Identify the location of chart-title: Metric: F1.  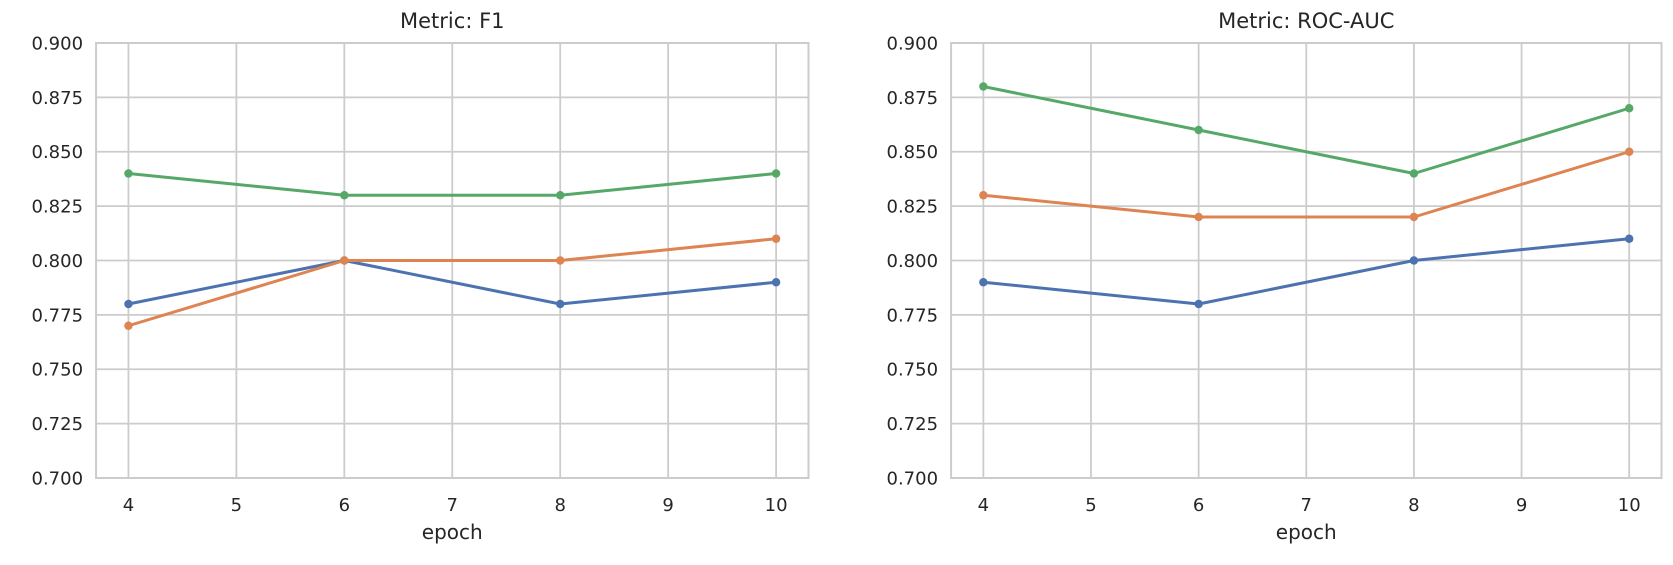
(452, 21).